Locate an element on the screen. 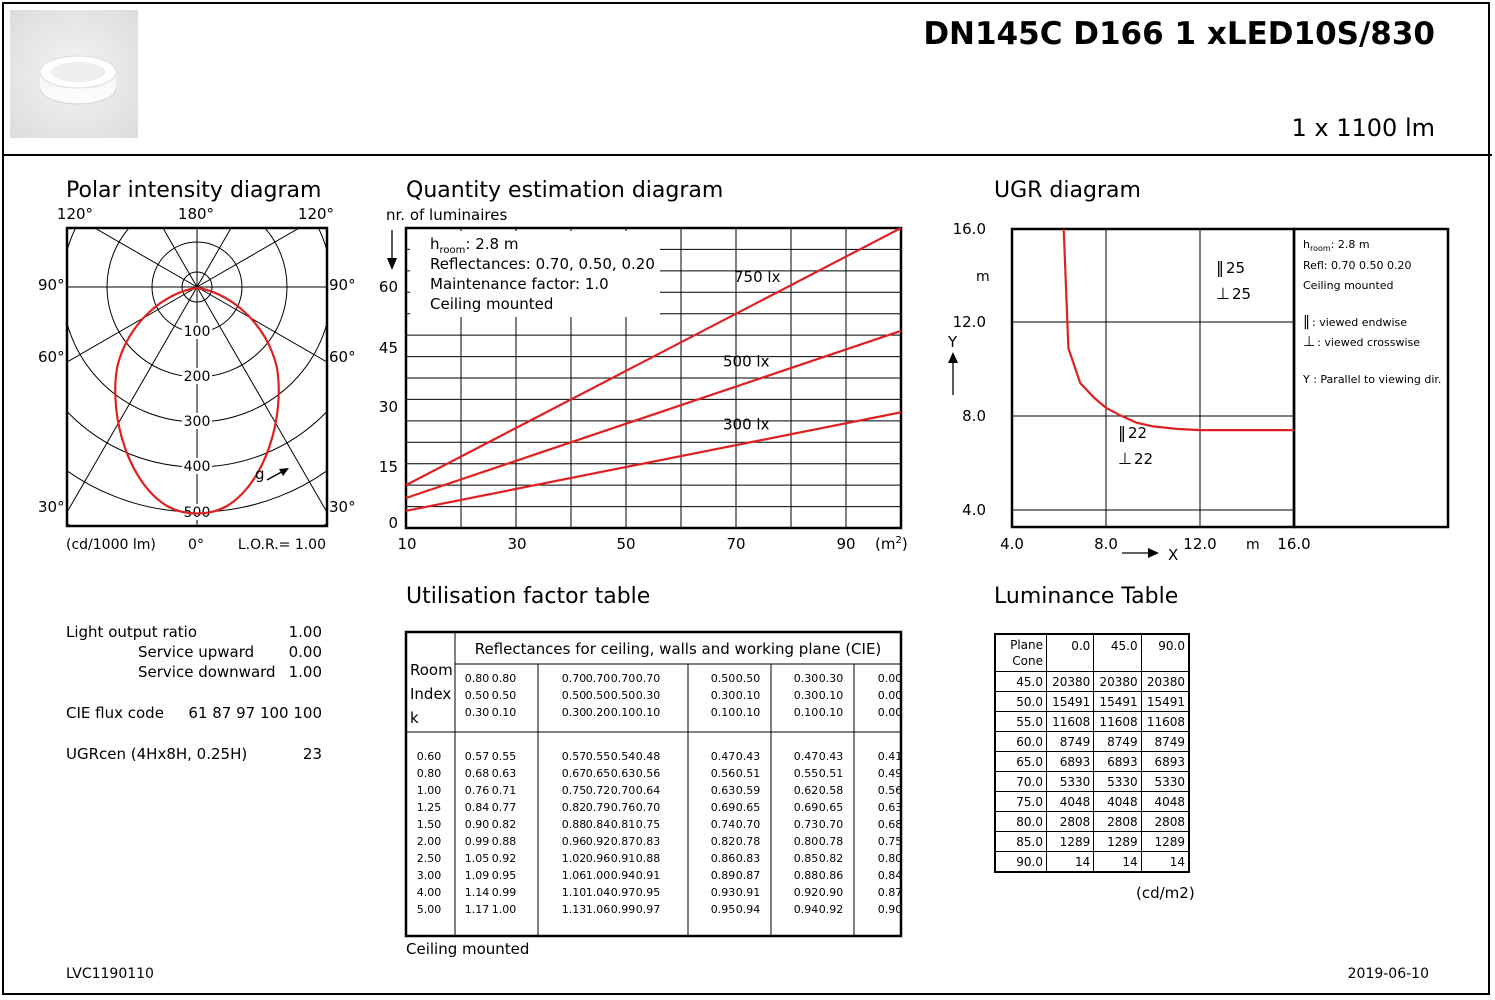 The height and width of the screenshot is (1000, 1495). utilisation-cell: 0.69 is located at coordinates (723, 807).